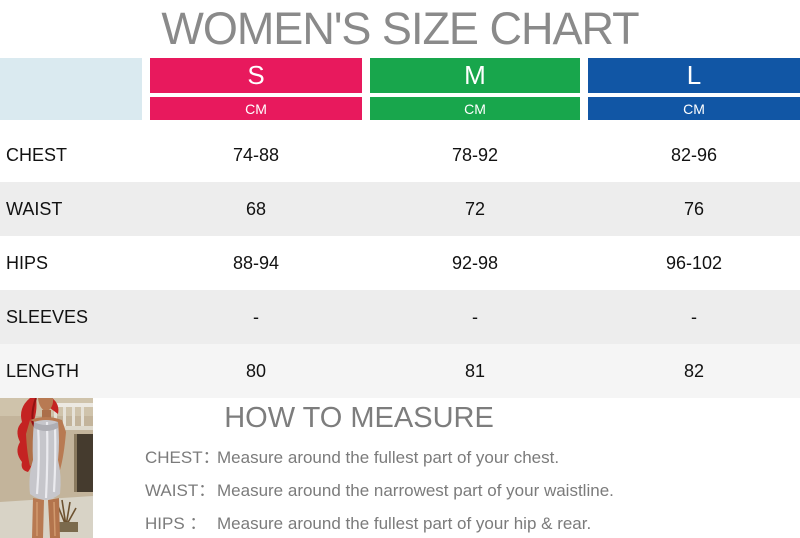 The height and width of the screenshot is (538, 800). What do you see at coordinates (694, 75) in the screenshot?
I see `size-header-l: L` at bounding box center [694, 75].